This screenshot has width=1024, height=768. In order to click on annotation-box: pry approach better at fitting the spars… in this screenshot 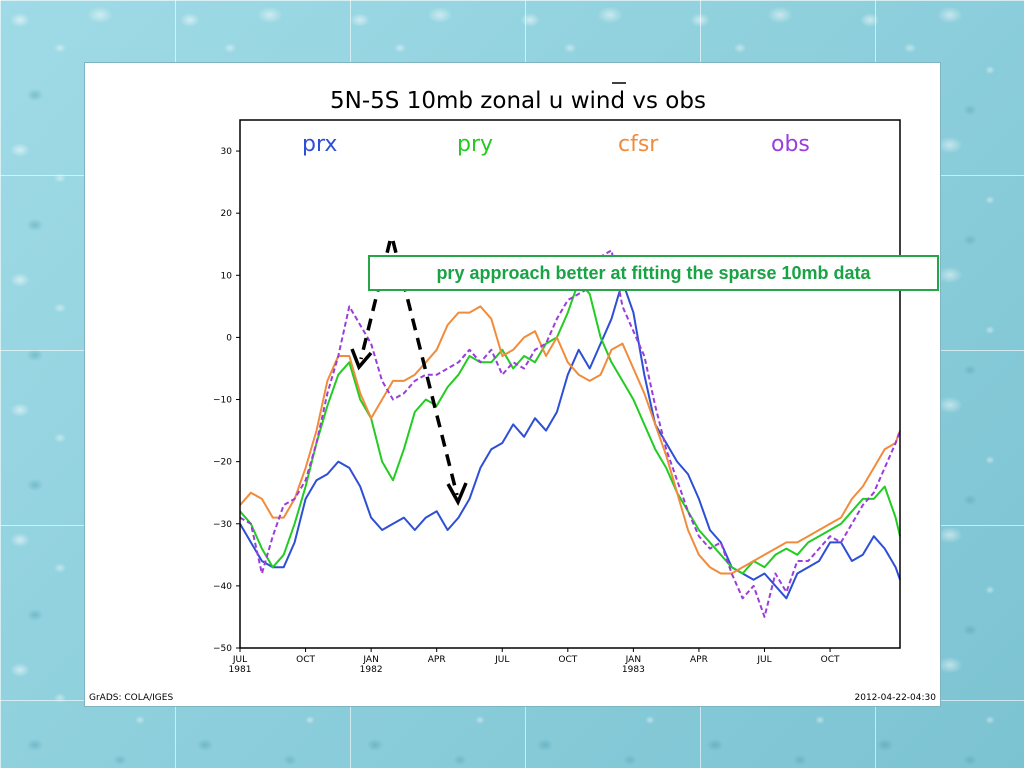, I will do `click(653, 273)`.